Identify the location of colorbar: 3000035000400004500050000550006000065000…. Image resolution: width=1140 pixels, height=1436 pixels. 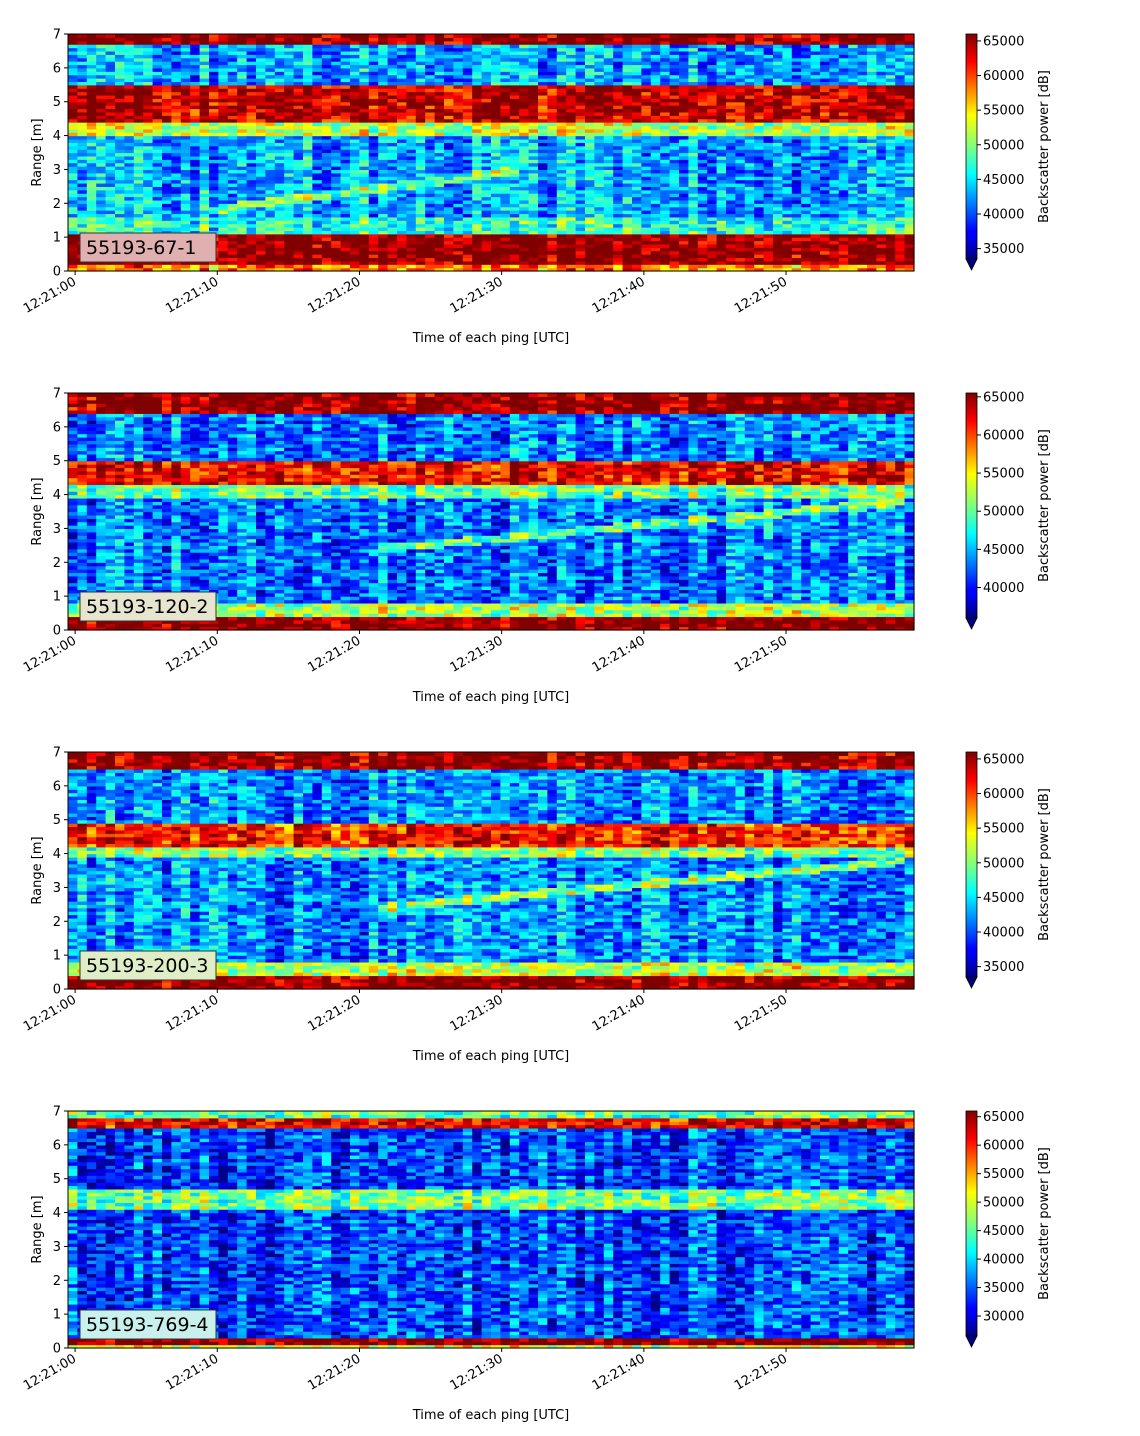
(1009, 1228).